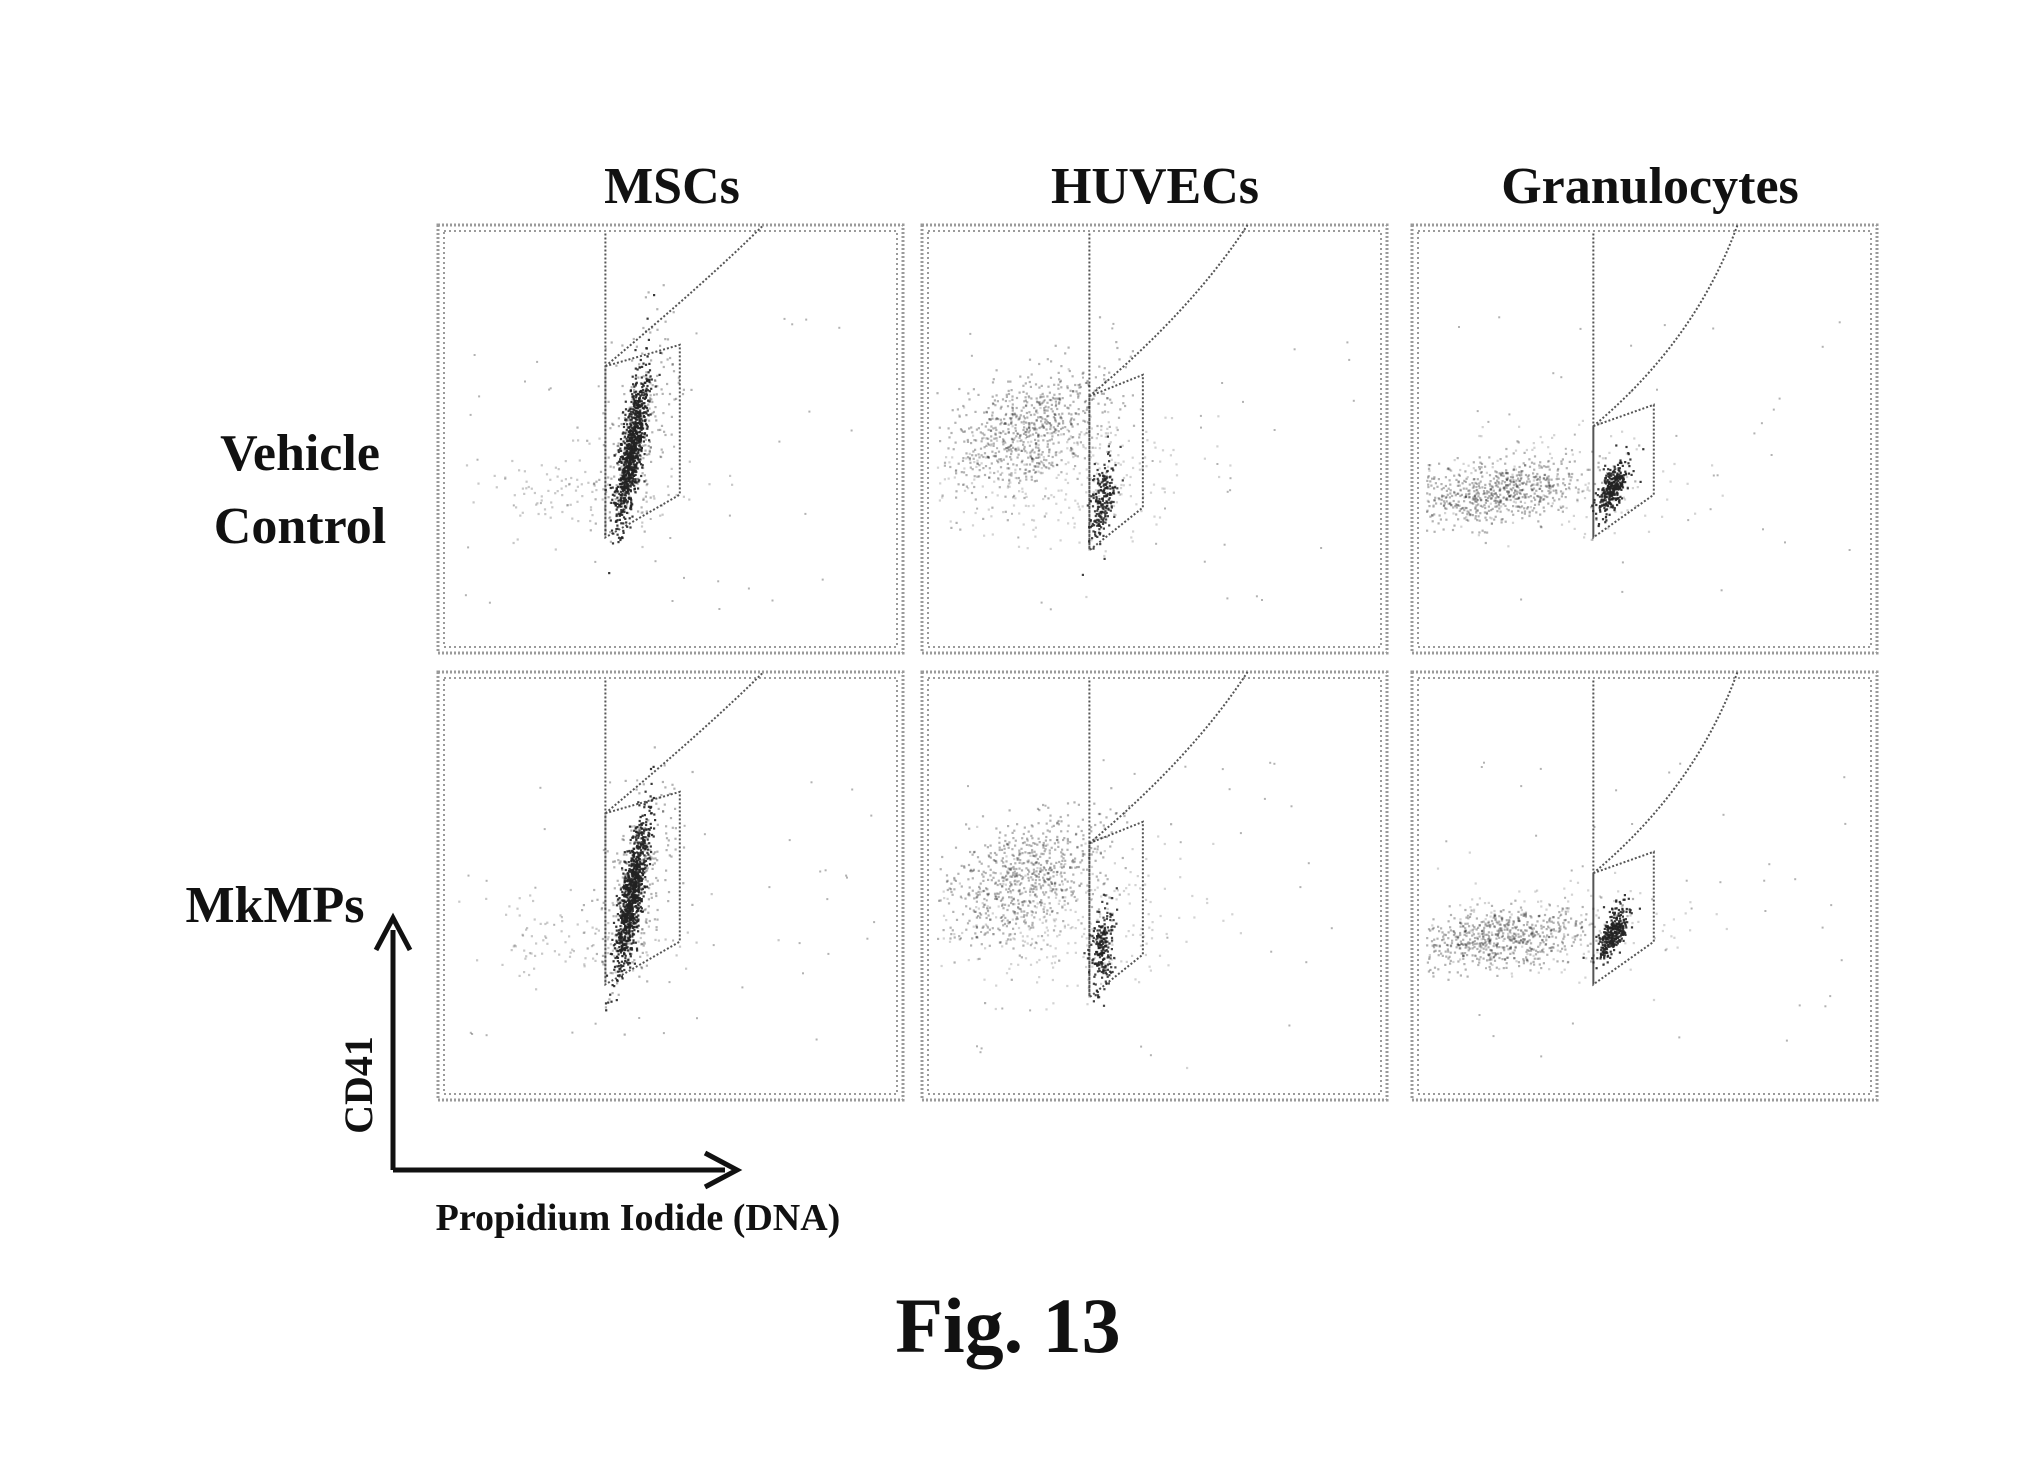  Describe the element at coordinates (684, 742) in the screenshot. I see `gate-curve` at that location.